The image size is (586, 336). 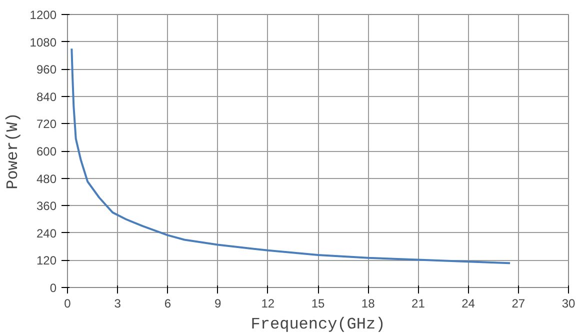 What do you see at coordinates (368, 303) in the screenshot?
I see `x-tick-label: 18` at bounding box center [368, 303].